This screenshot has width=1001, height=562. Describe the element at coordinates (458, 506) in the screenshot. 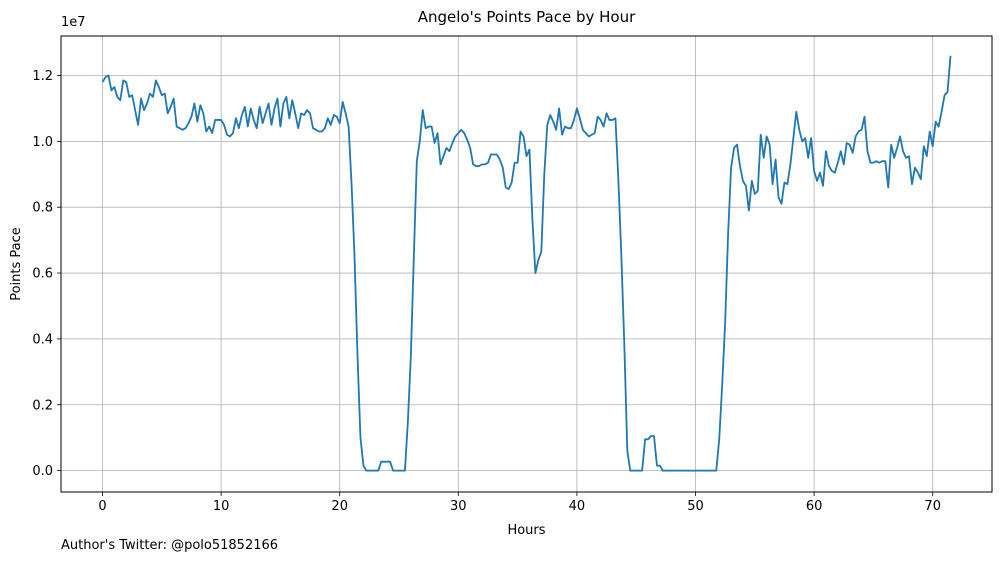

I see `x-tick-label: 30` at that location.